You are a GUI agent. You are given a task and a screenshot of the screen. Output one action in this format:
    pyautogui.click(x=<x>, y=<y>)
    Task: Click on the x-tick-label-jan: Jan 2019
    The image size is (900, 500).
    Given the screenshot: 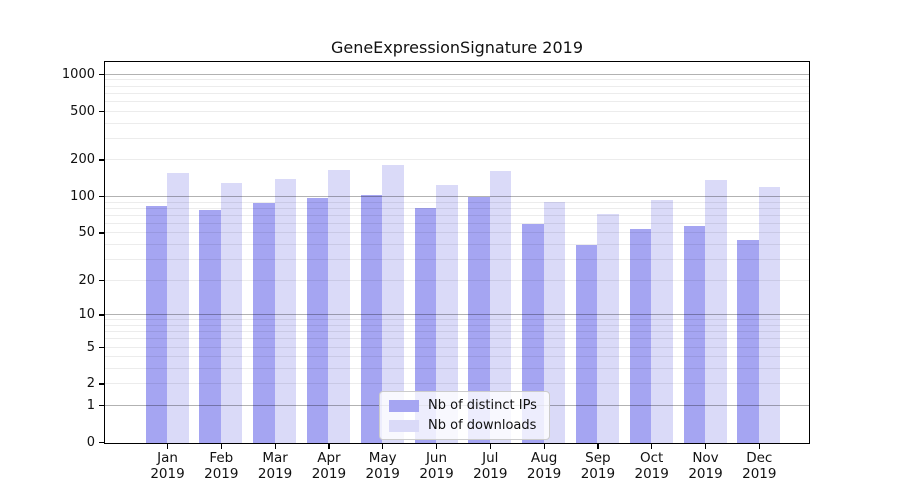 What is the action you would take?
    pyautogui.click(x=167, y=466)
    